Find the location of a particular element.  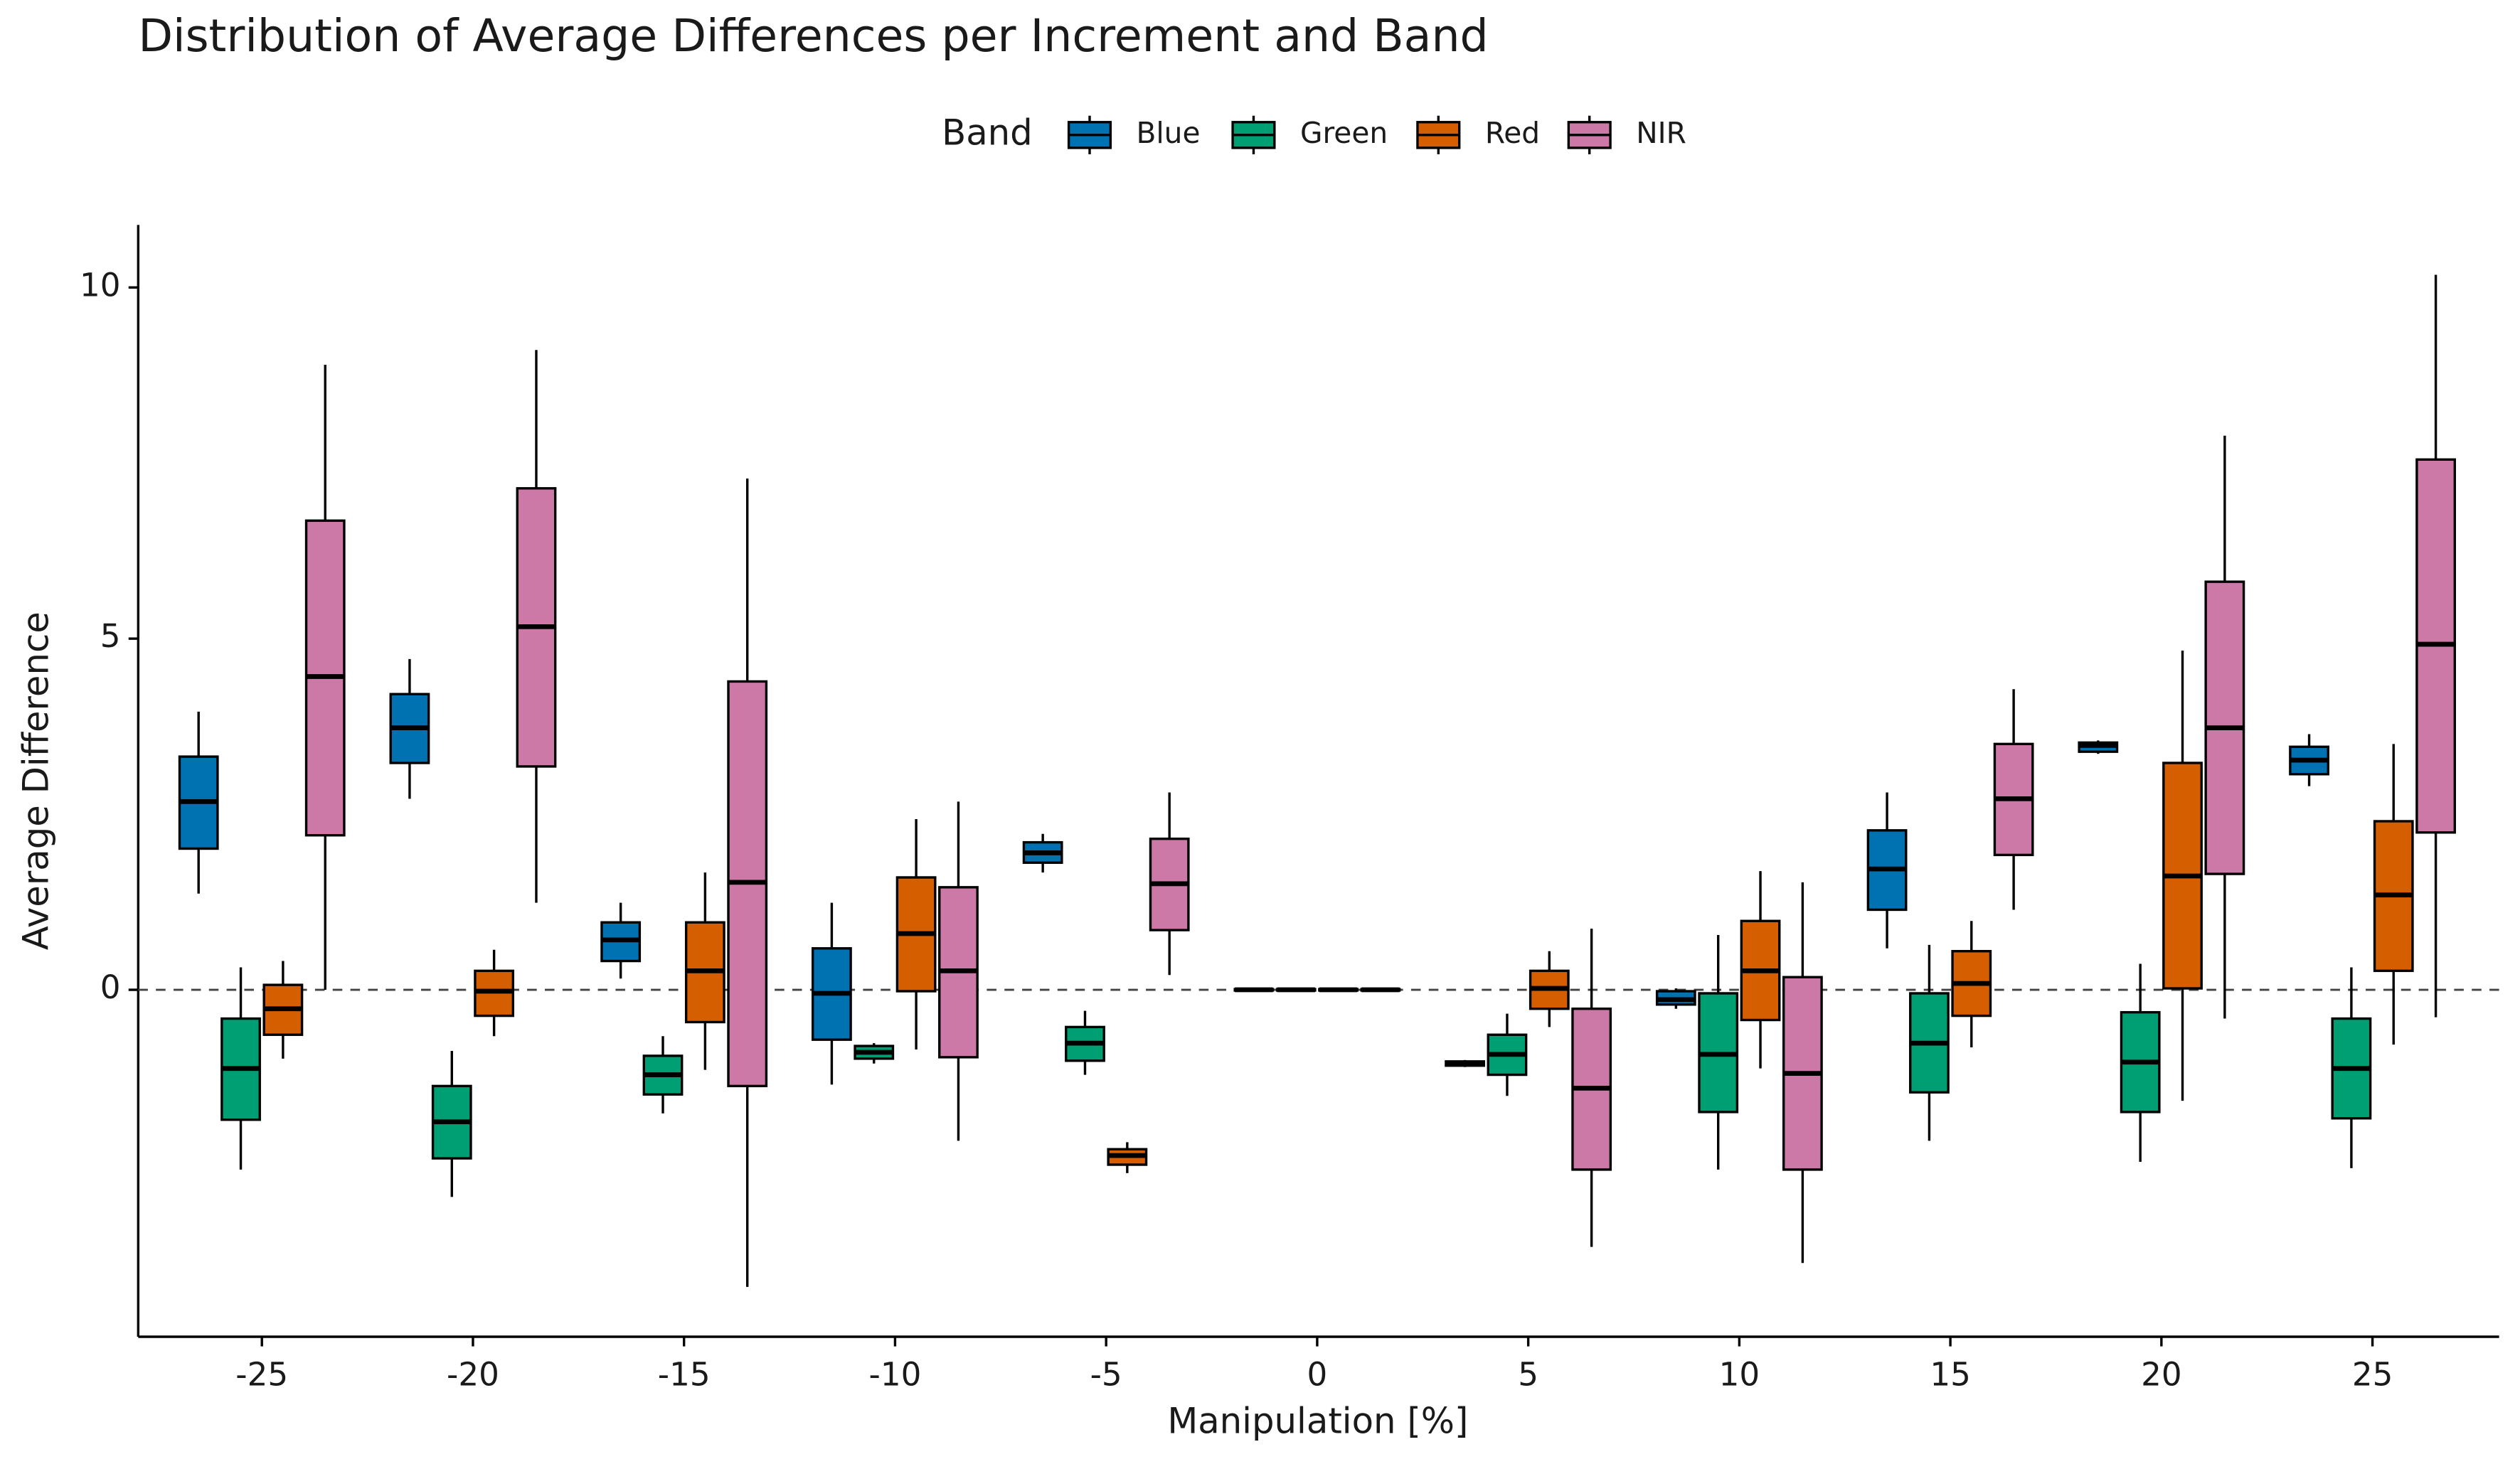

y-axis-title: Average Difference is located at coordinates (36, 780).